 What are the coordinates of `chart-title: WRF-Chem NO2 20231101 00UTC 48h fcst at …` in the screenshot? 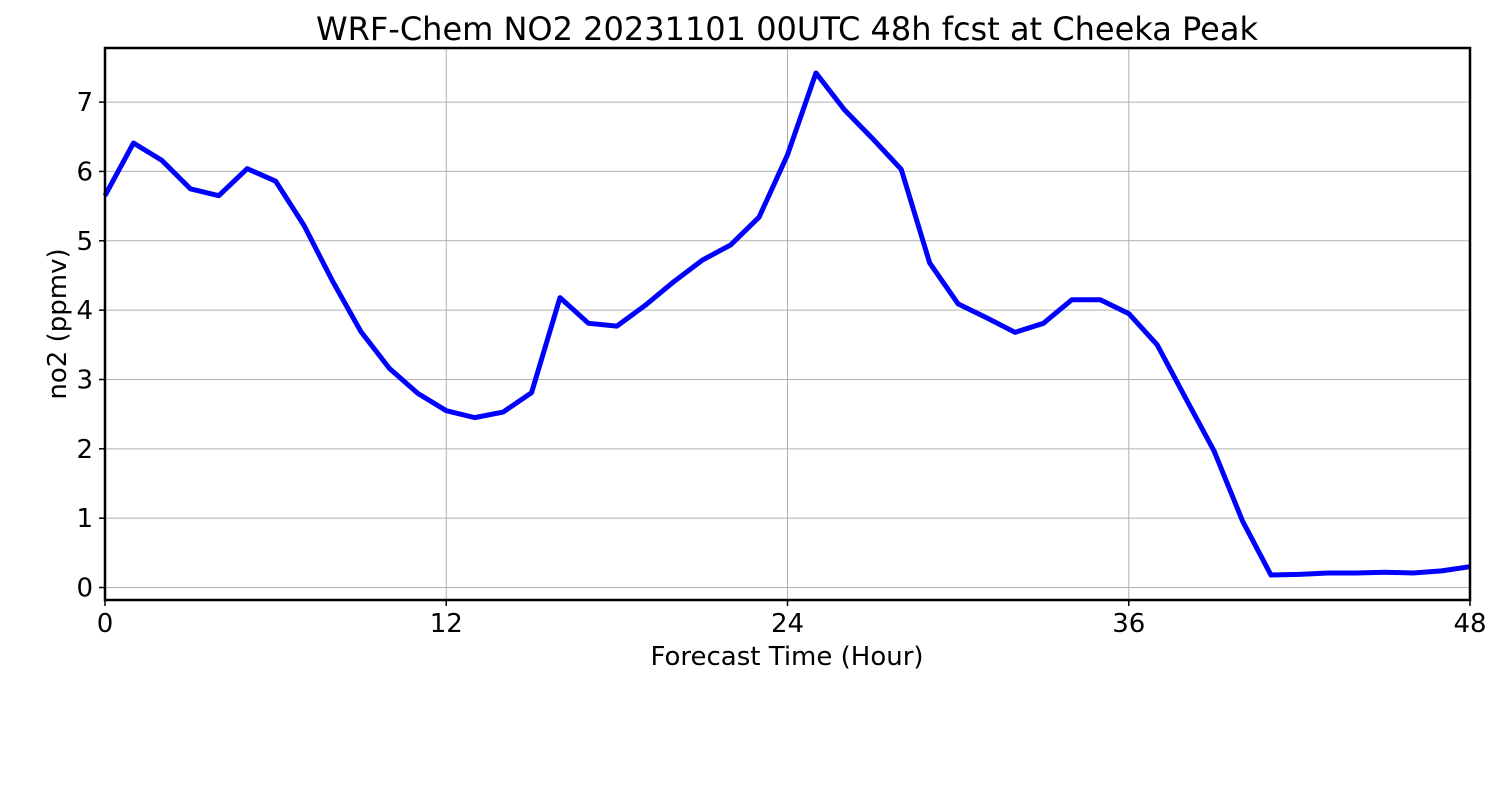 It's located at (787, 29).